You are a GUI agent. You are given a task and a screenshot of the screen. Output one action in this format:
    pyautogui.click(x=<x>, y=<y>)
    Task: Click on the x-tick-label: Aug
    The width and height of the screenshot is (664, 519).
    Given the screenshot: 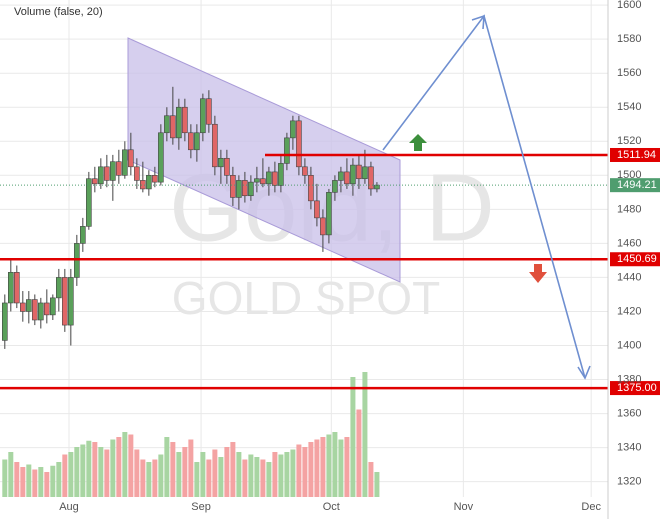 What is the action you would take?
    pyautogui.click(x=69, y=507)
    